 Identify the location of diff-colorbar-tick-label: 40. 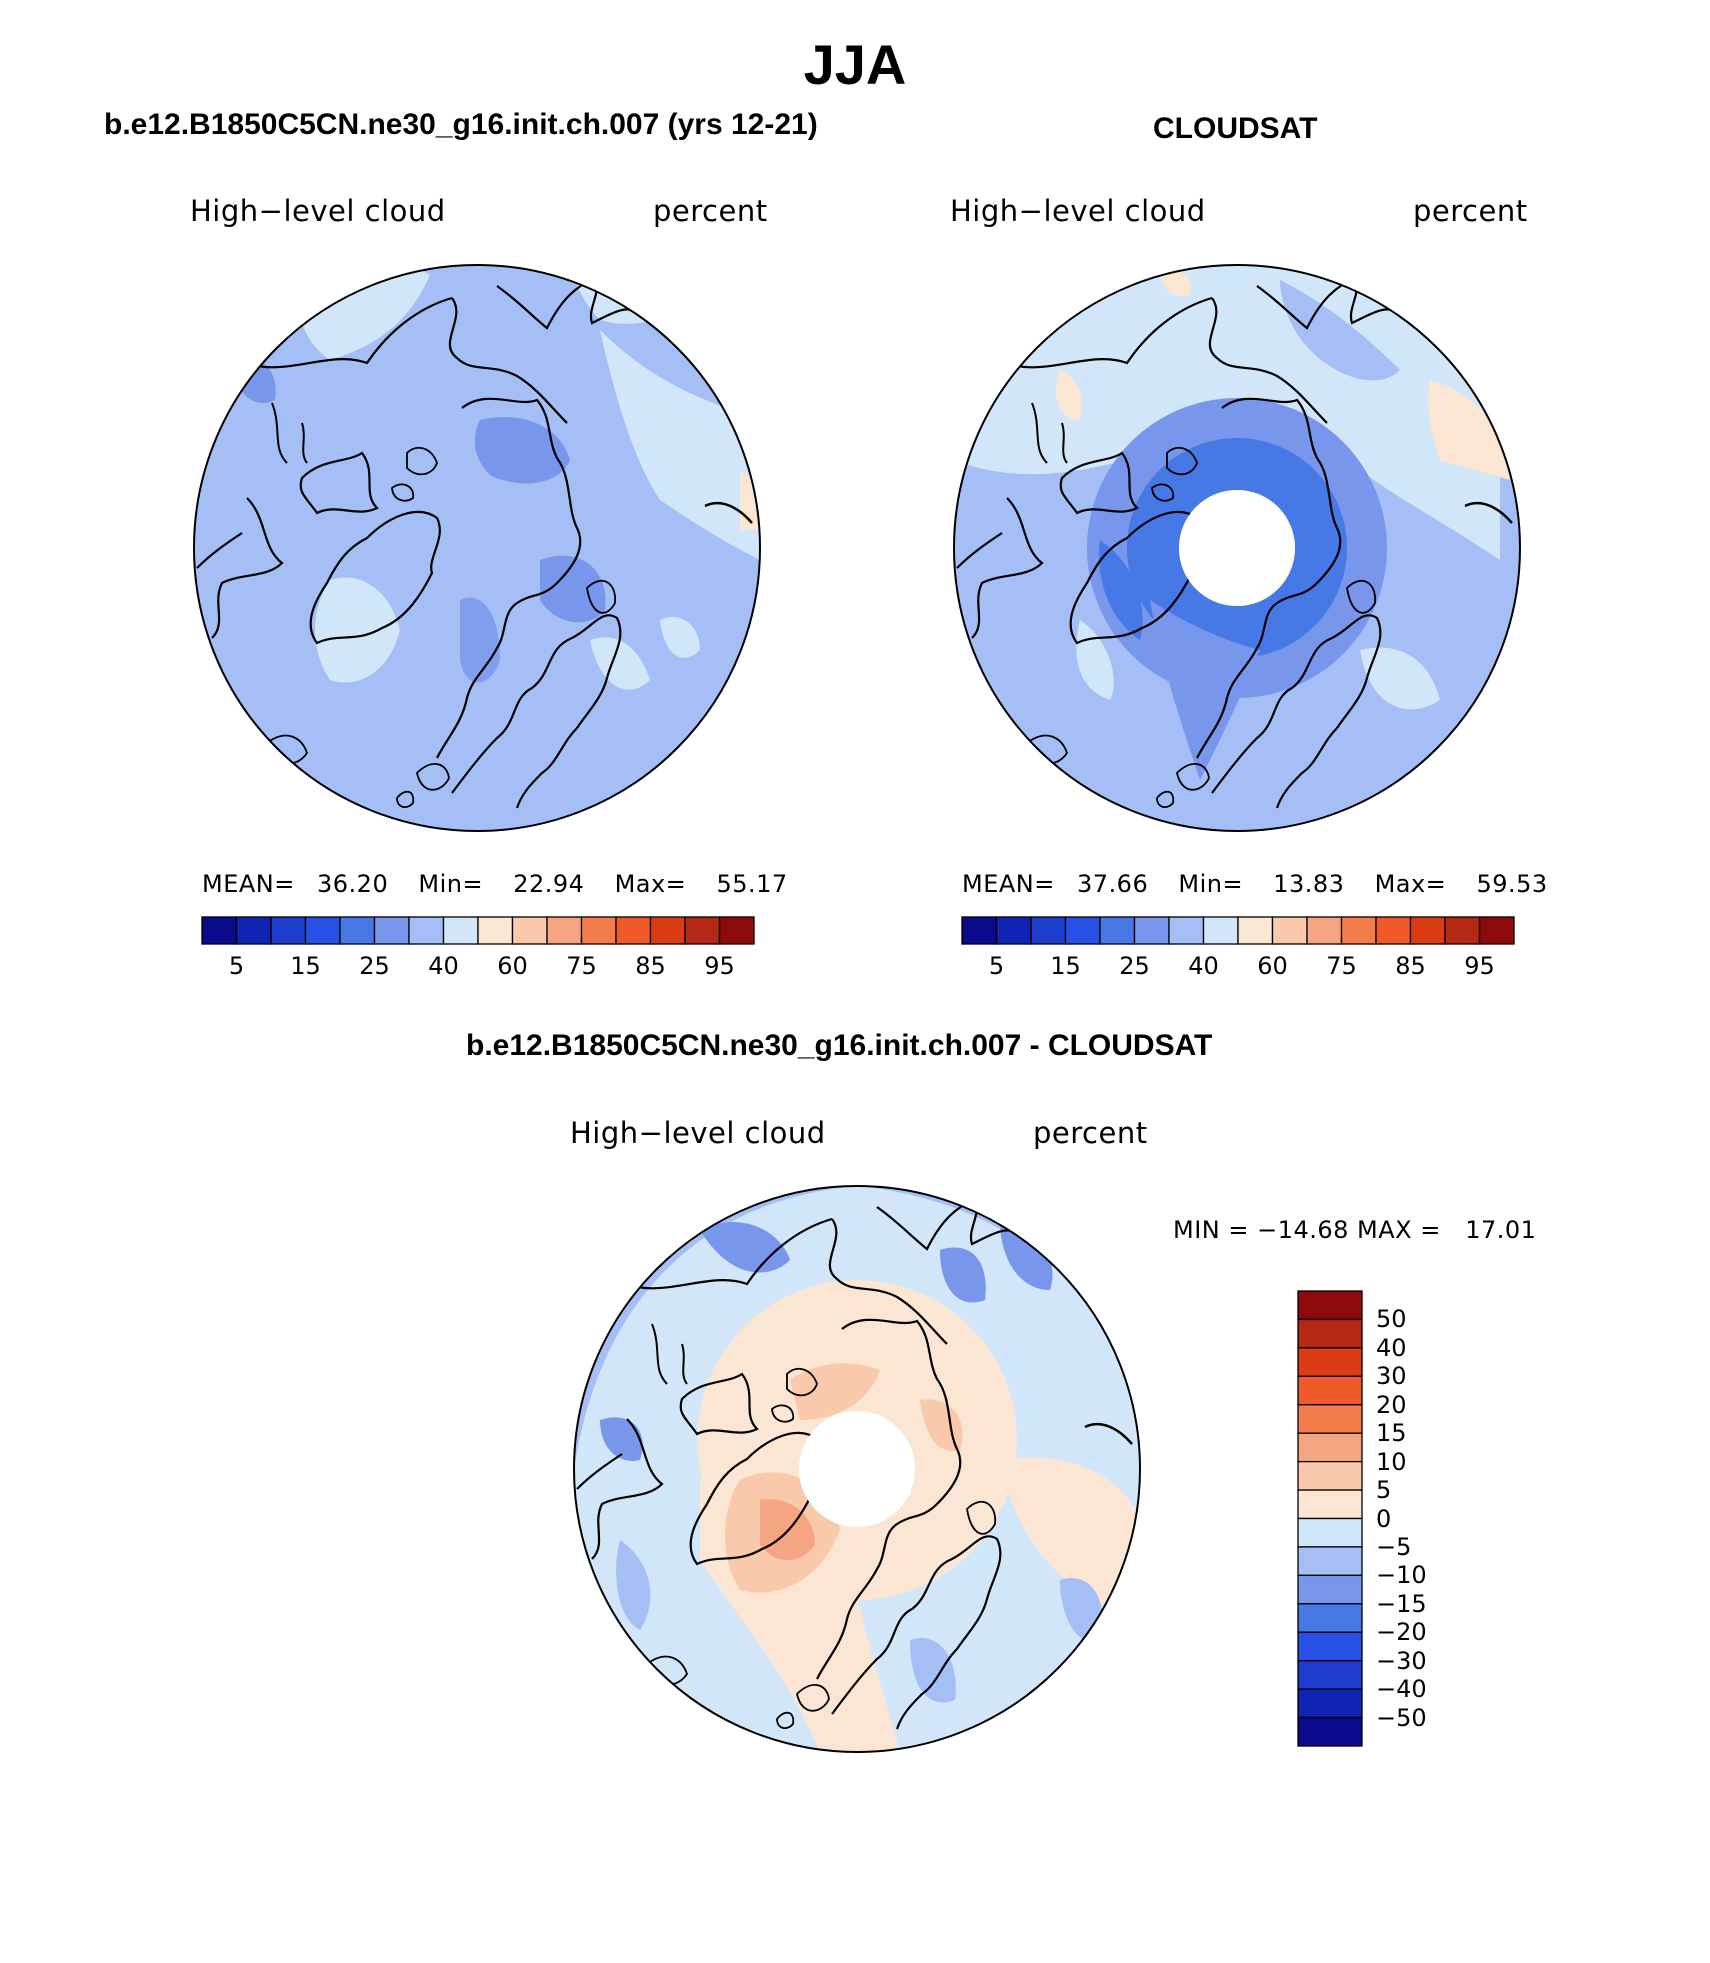
(1391, 1347).